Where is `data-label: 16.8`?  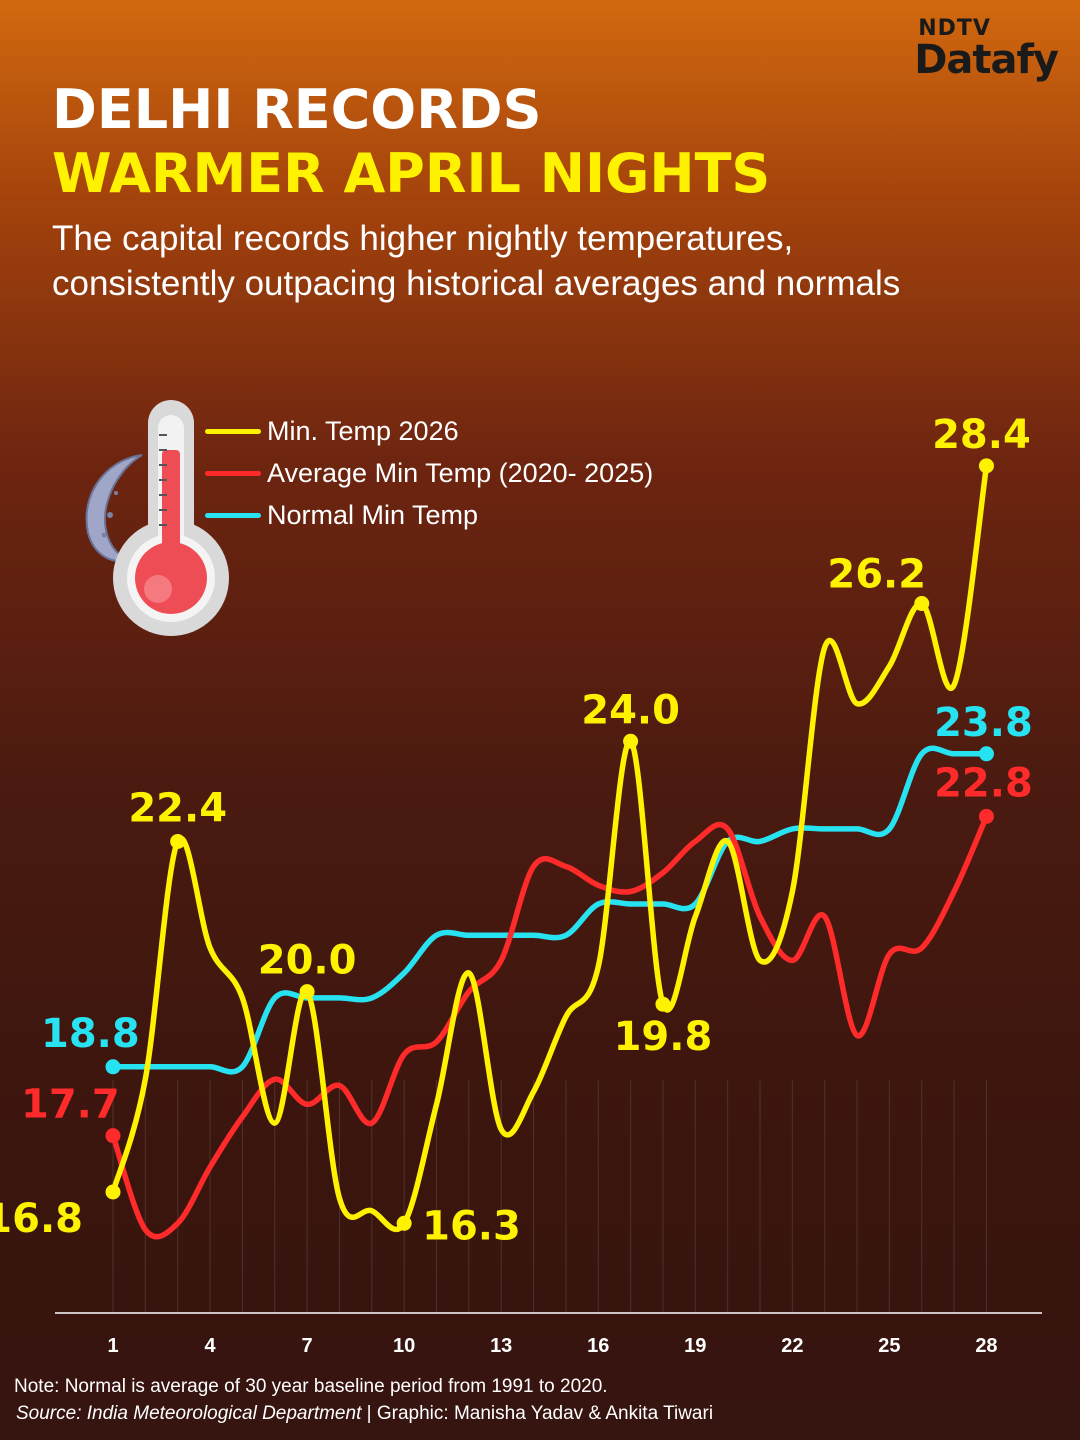
data-label: 16.8 is located at coordinates (41, 1219).